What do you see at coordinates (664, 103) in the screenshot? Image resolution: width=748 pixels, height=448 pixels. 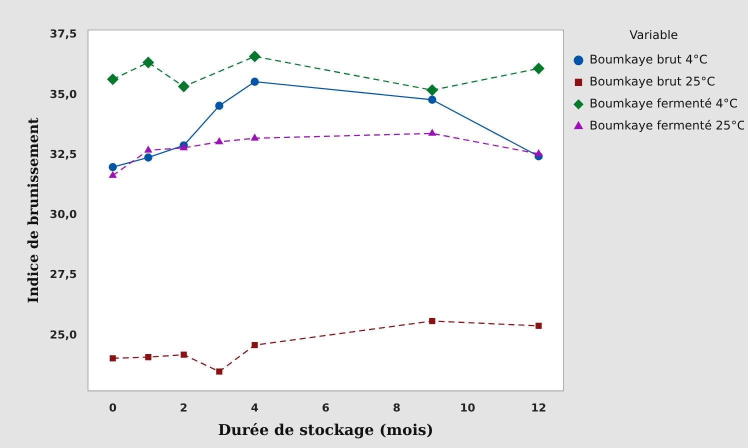 I see `legend-label: Boumkaye fermenté 4°C` at bounding box center [664, 103].